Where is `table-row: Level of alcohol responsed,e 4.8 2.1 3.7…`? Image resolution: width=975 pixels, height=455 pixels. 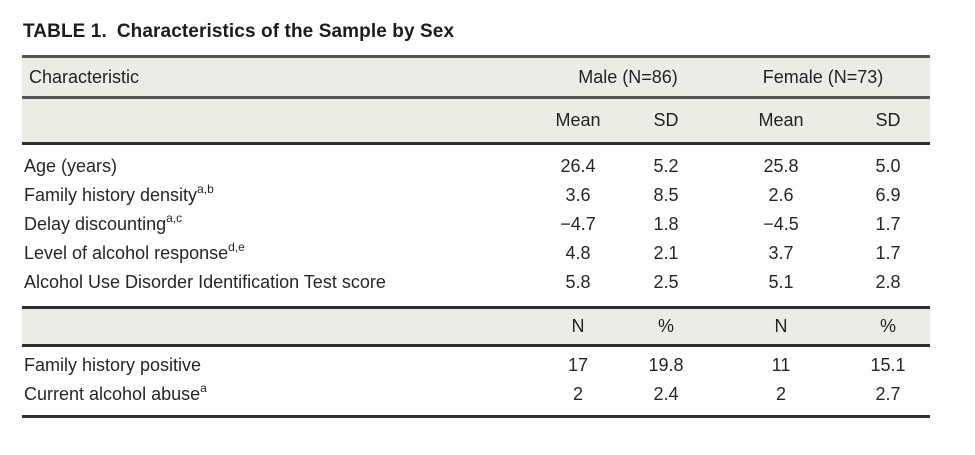
table-row: Level of alcohol responsed,e 4.8 2.1 3.7… is located at coordinates (476, 253).